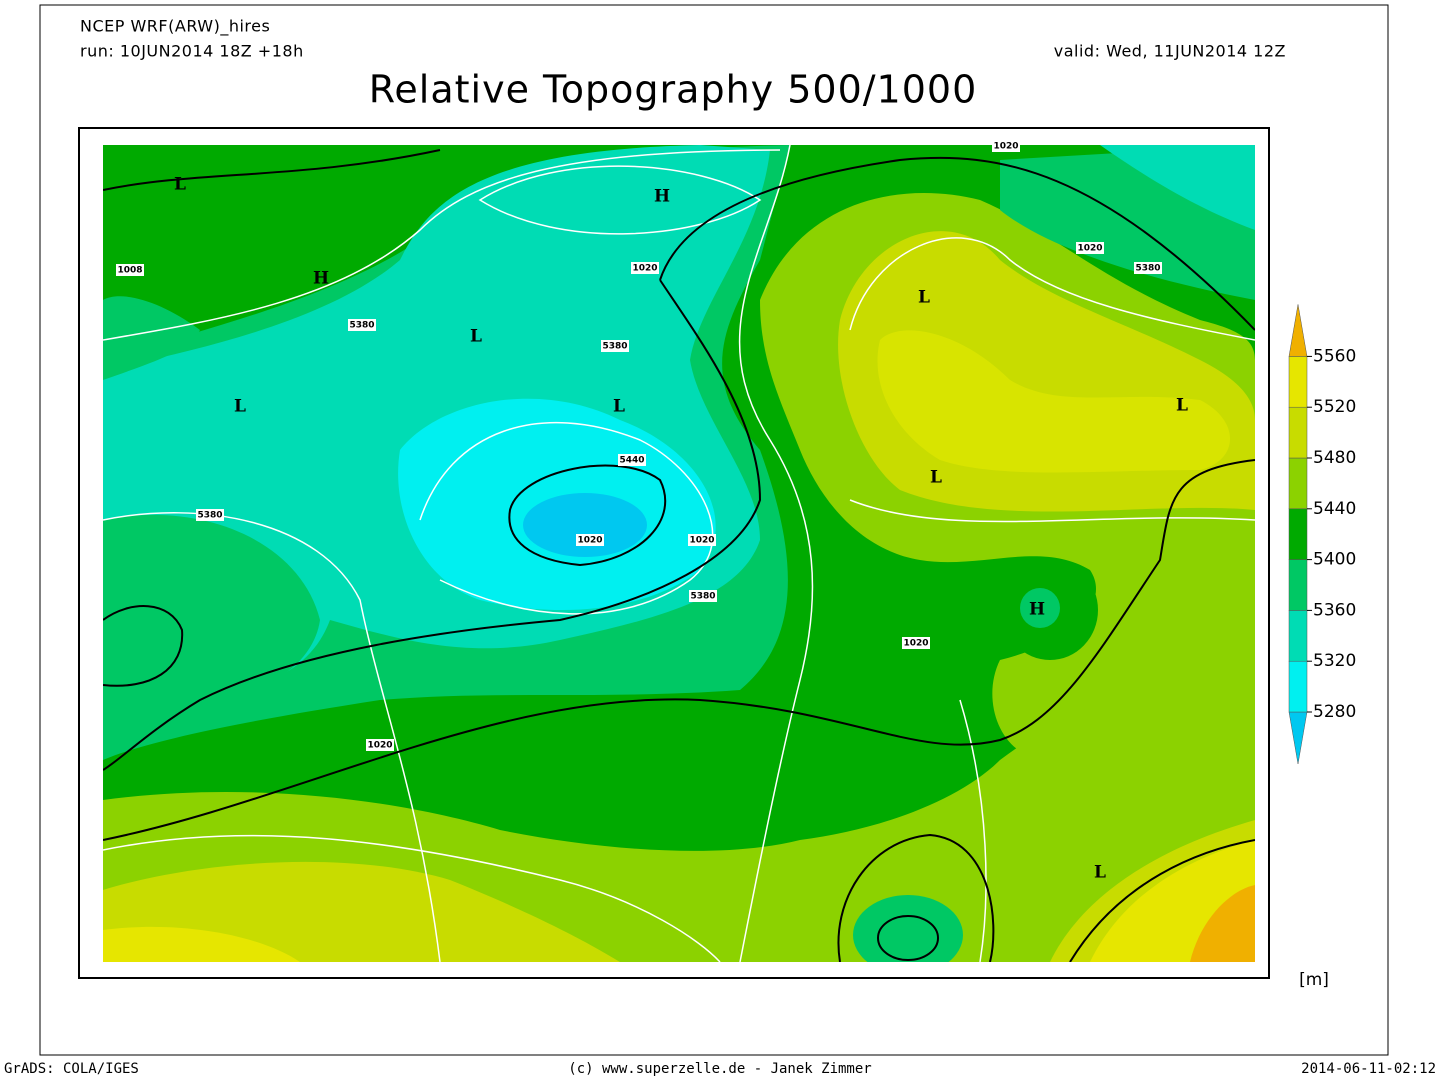 This screenshot has height=1084, width=1440. I want to click on colorbar-unit: [m], so click(1314, 980).